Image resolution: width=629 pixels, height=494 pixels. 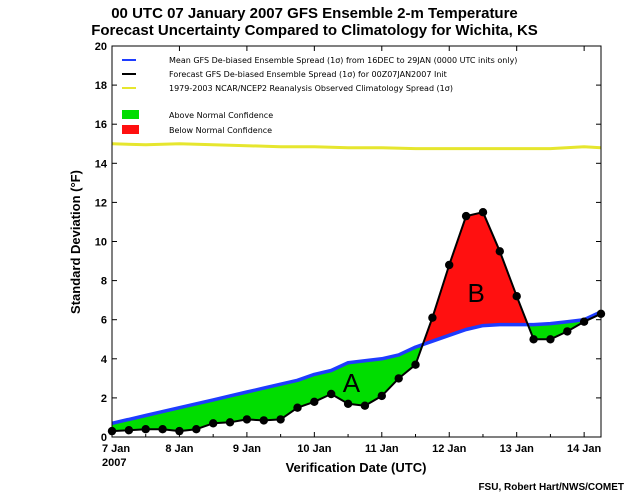 I want to click on credit-text: FSU, Robert Hart/NWS/COMET, so click(x=551, y=487).